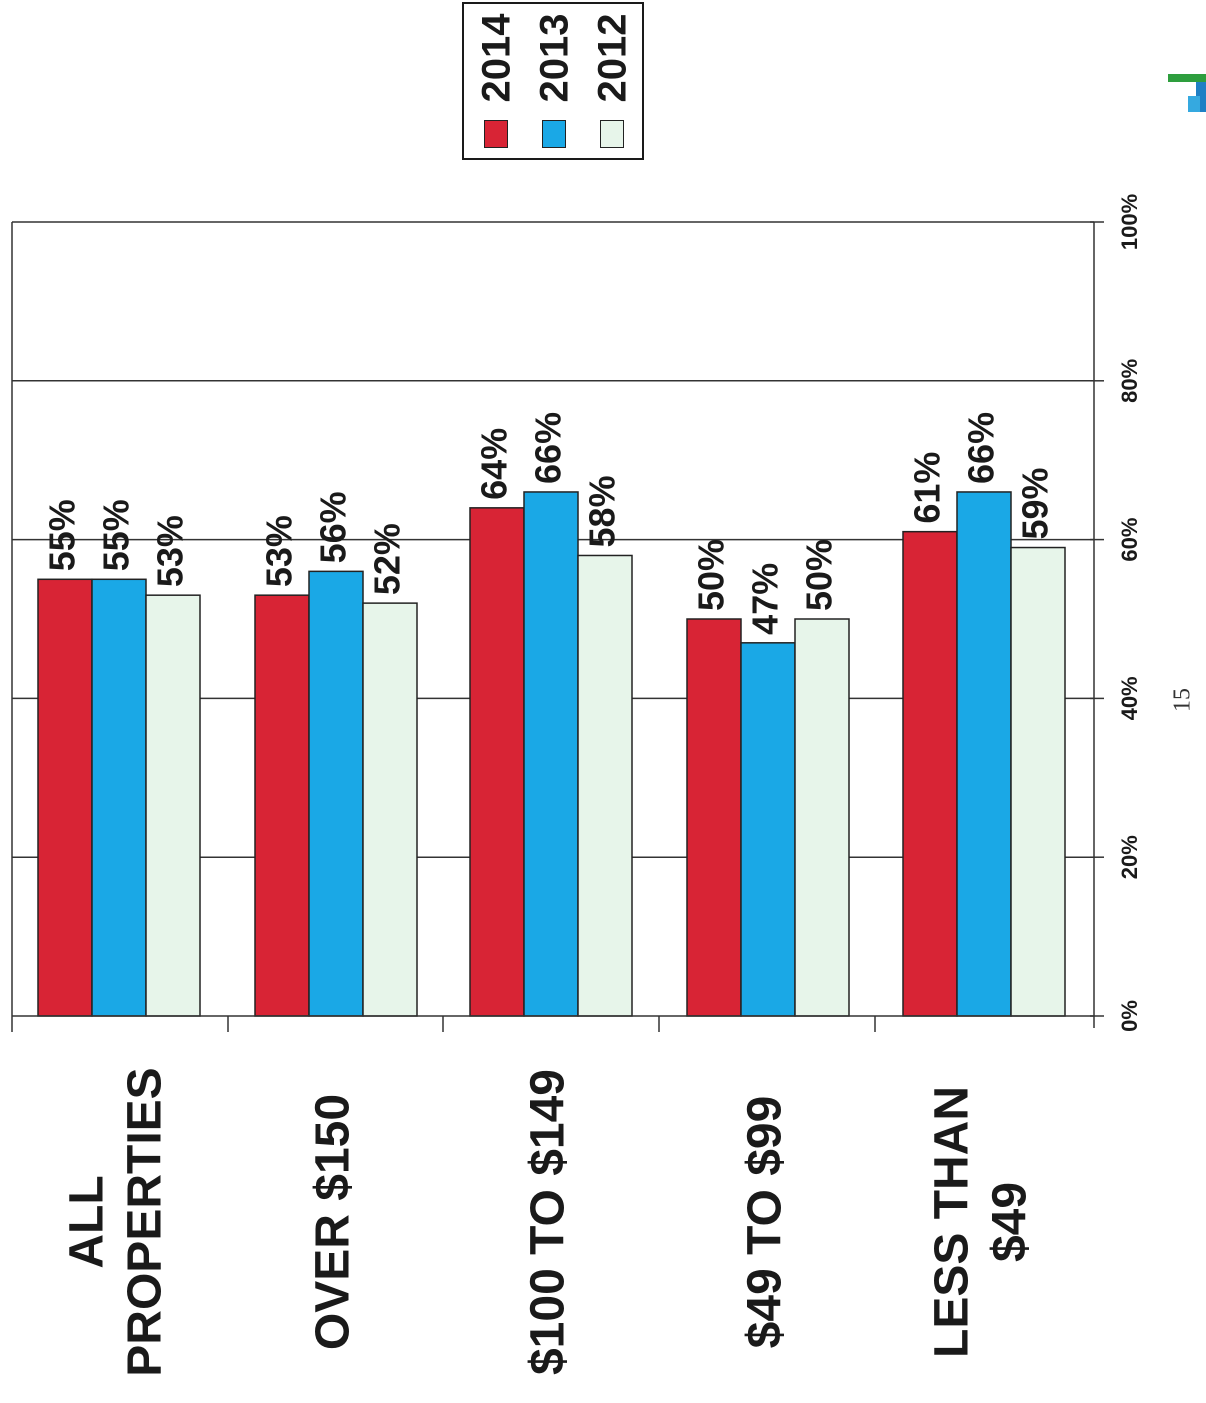 This screenshot has width=1206, height=1403. What do you see at coordinates (554, 58) in the screenshot?
I see `legend-label: 2013` at bounding box center [554, 58].